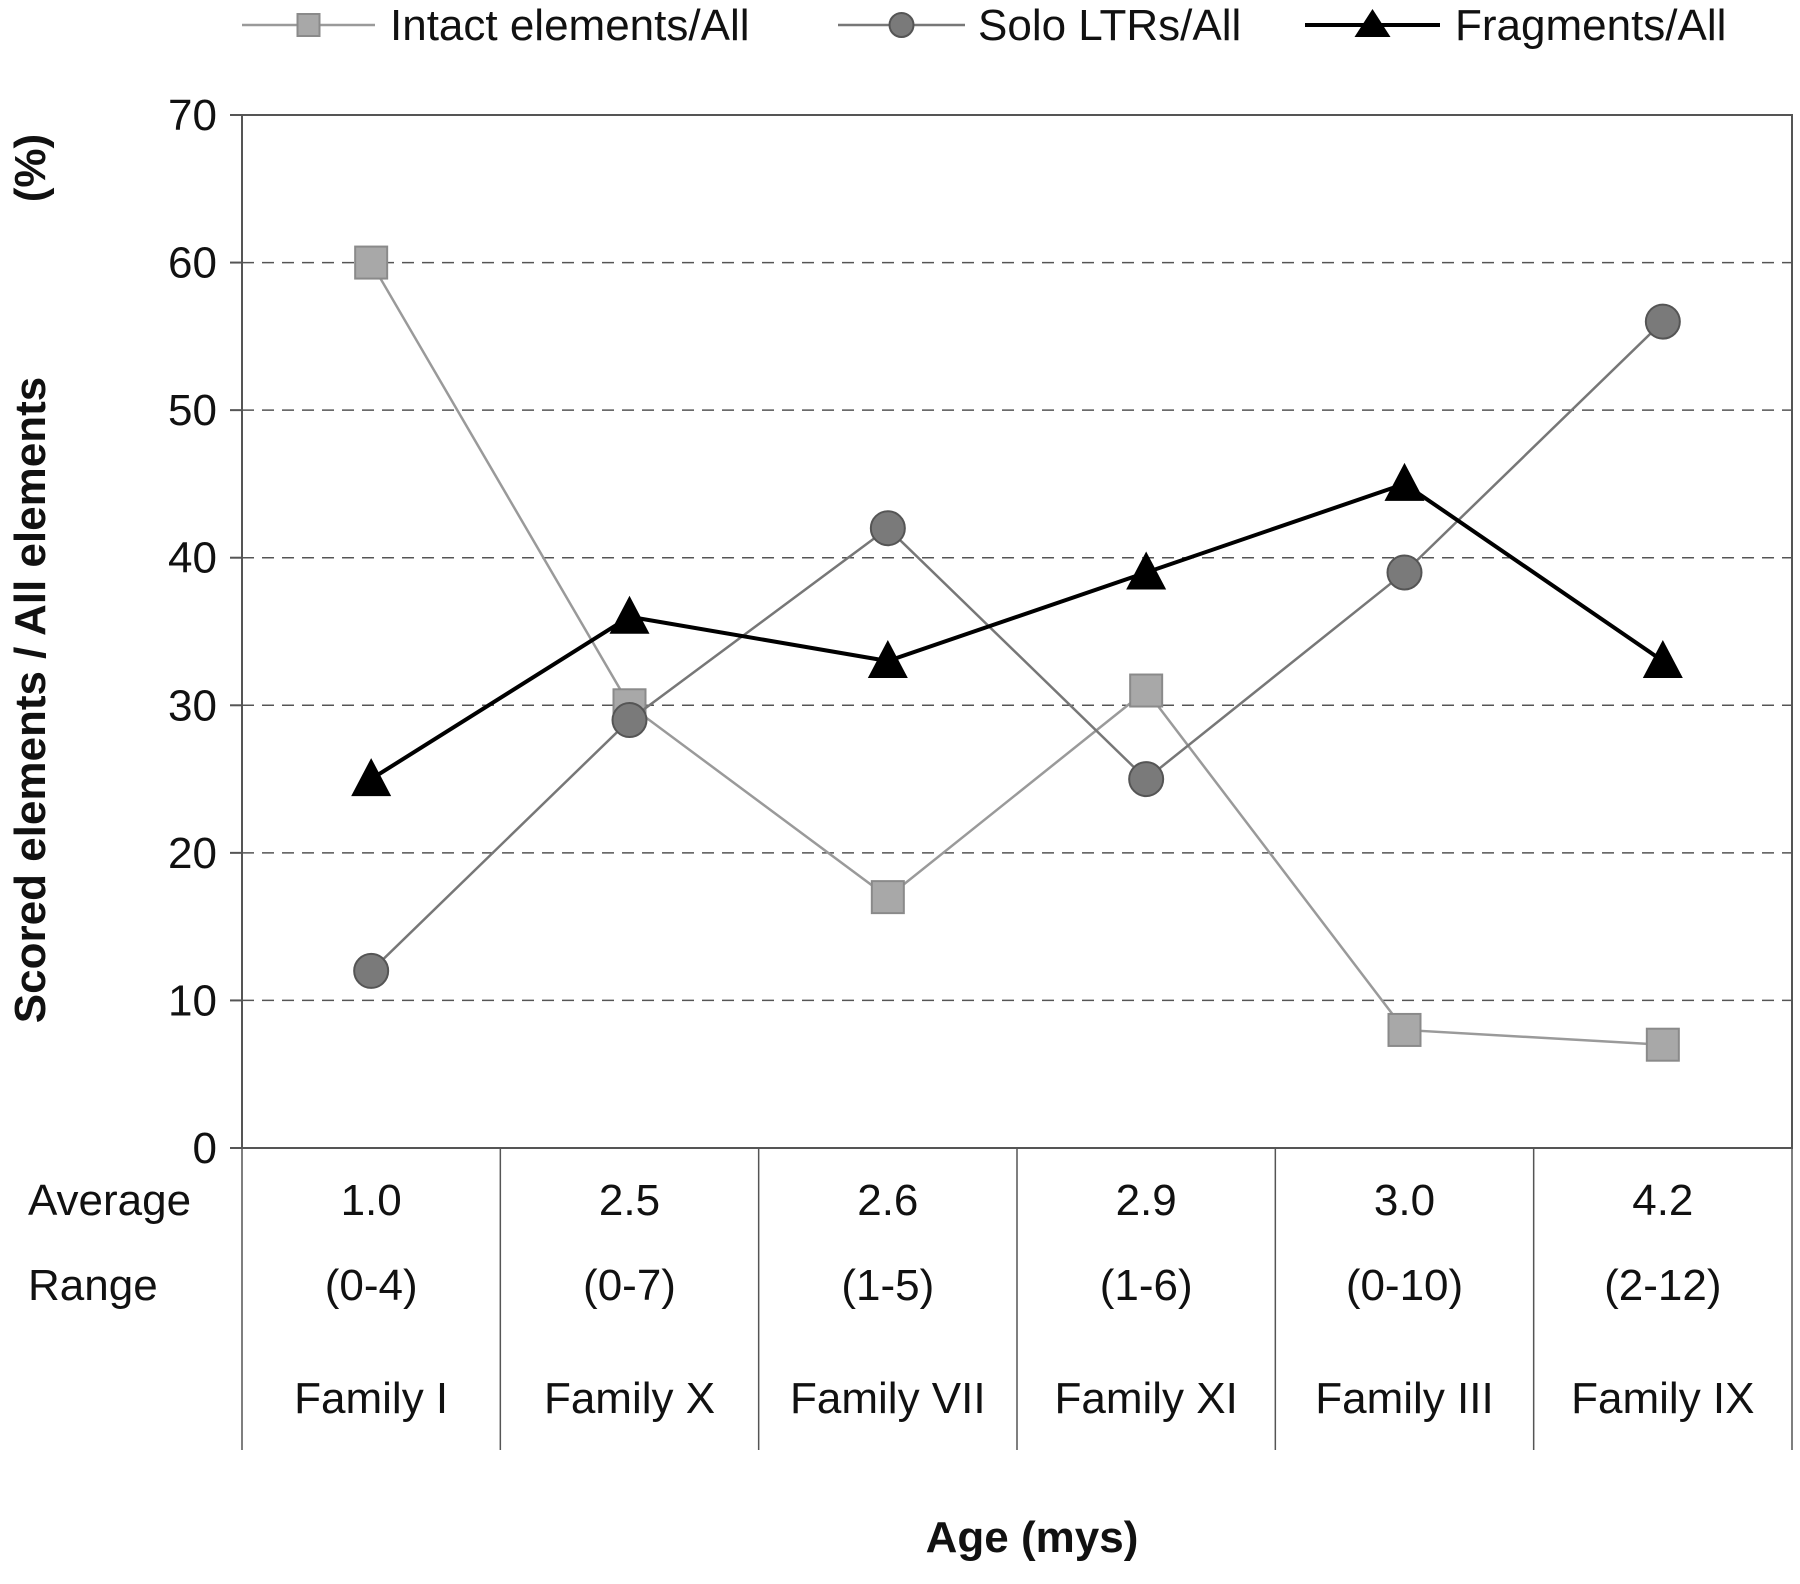 The width and height of the screenshot is (1800, 1584). Describe the element at coordinates (205, 632) in the screenshot. I see `y-axis-ticks: 0 10 20 30 40 50 60 70` at that location.